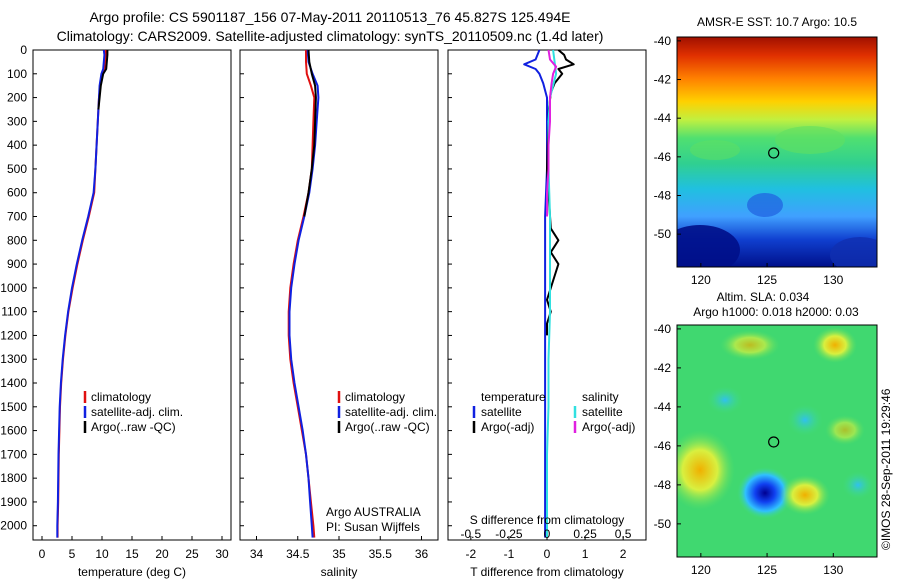 This screenshot has height=580, width=900. What do you see at coordinates (162, 554) in the screenshot?
I see `x-tick-label: 20` at bounding box center [162, 554].